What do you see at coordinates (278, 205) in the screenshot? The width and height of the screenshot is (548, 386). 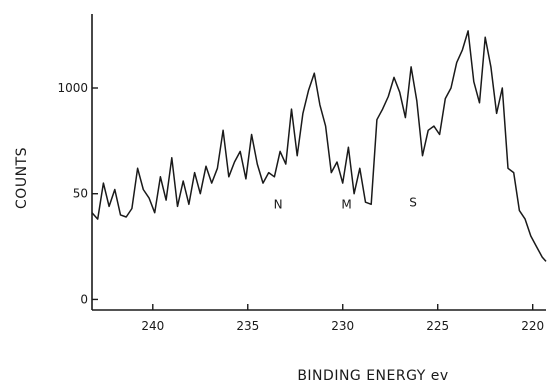 I see `peak-label: N` at bounding box center [278, 205].